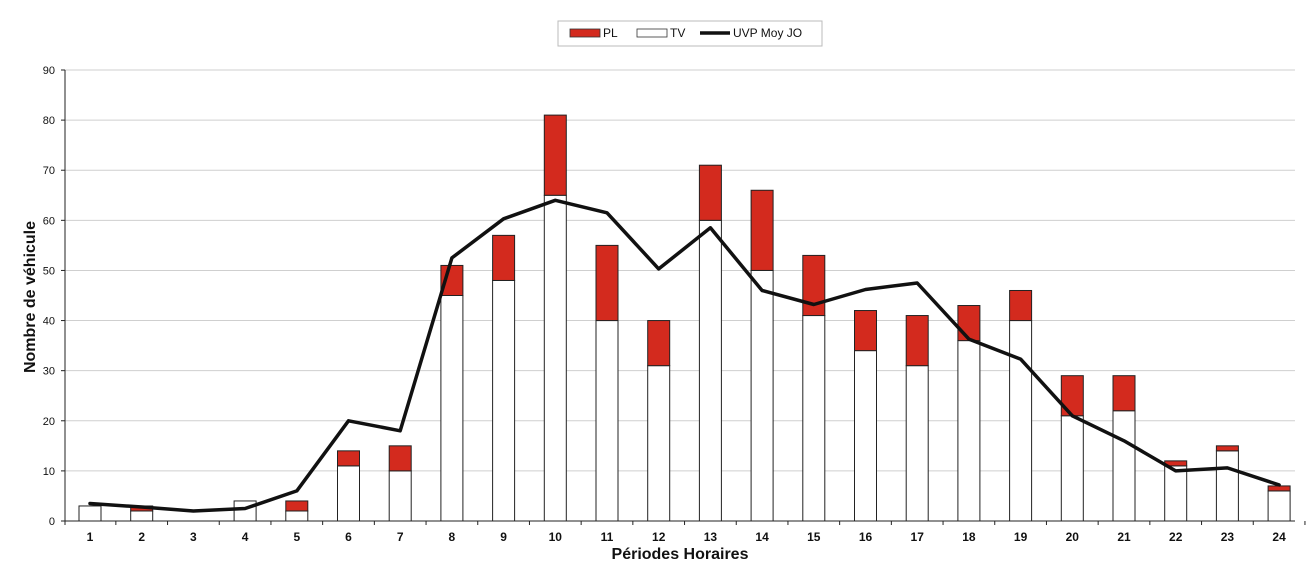  I want to click on x-tick-label-2: 2, so click(141, 537).